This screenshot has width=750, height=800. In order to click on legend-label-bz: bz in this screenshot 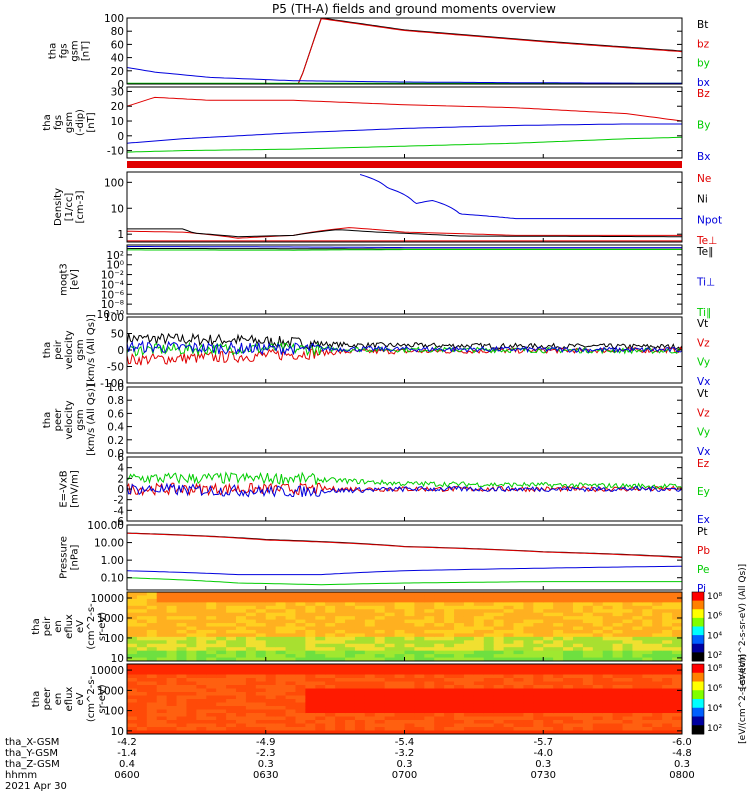, I will do `click(703, 44)`.